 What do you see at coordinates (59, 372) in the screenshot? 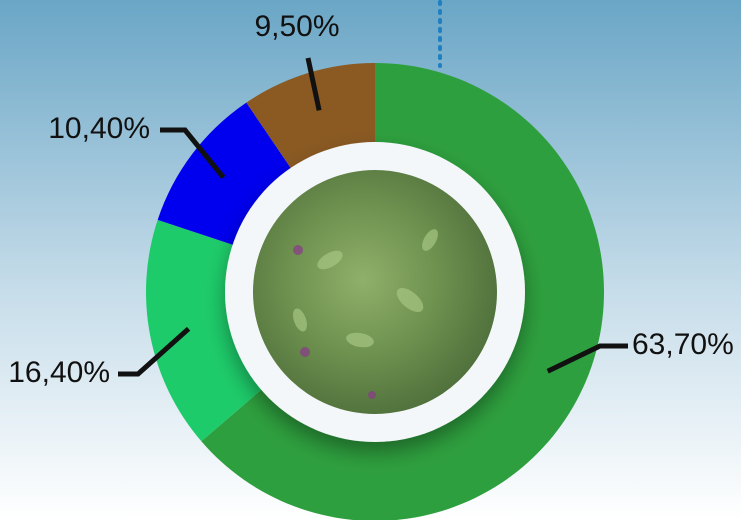
I see `value-label: 16,40%` at bounding box center [59, 372].